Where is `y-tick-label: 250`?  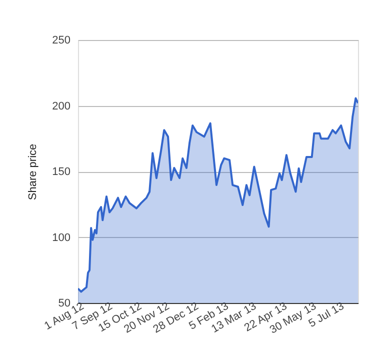 y-tick-label: 250 is located at coordinates (61, 40).